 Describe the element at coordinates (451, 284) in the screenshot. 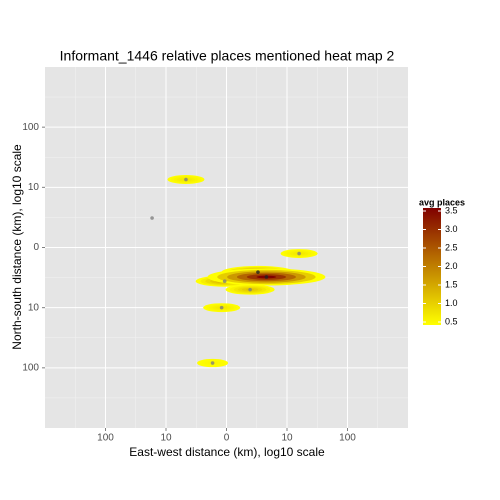

I see `colorbar-label: 1.5` at that location.